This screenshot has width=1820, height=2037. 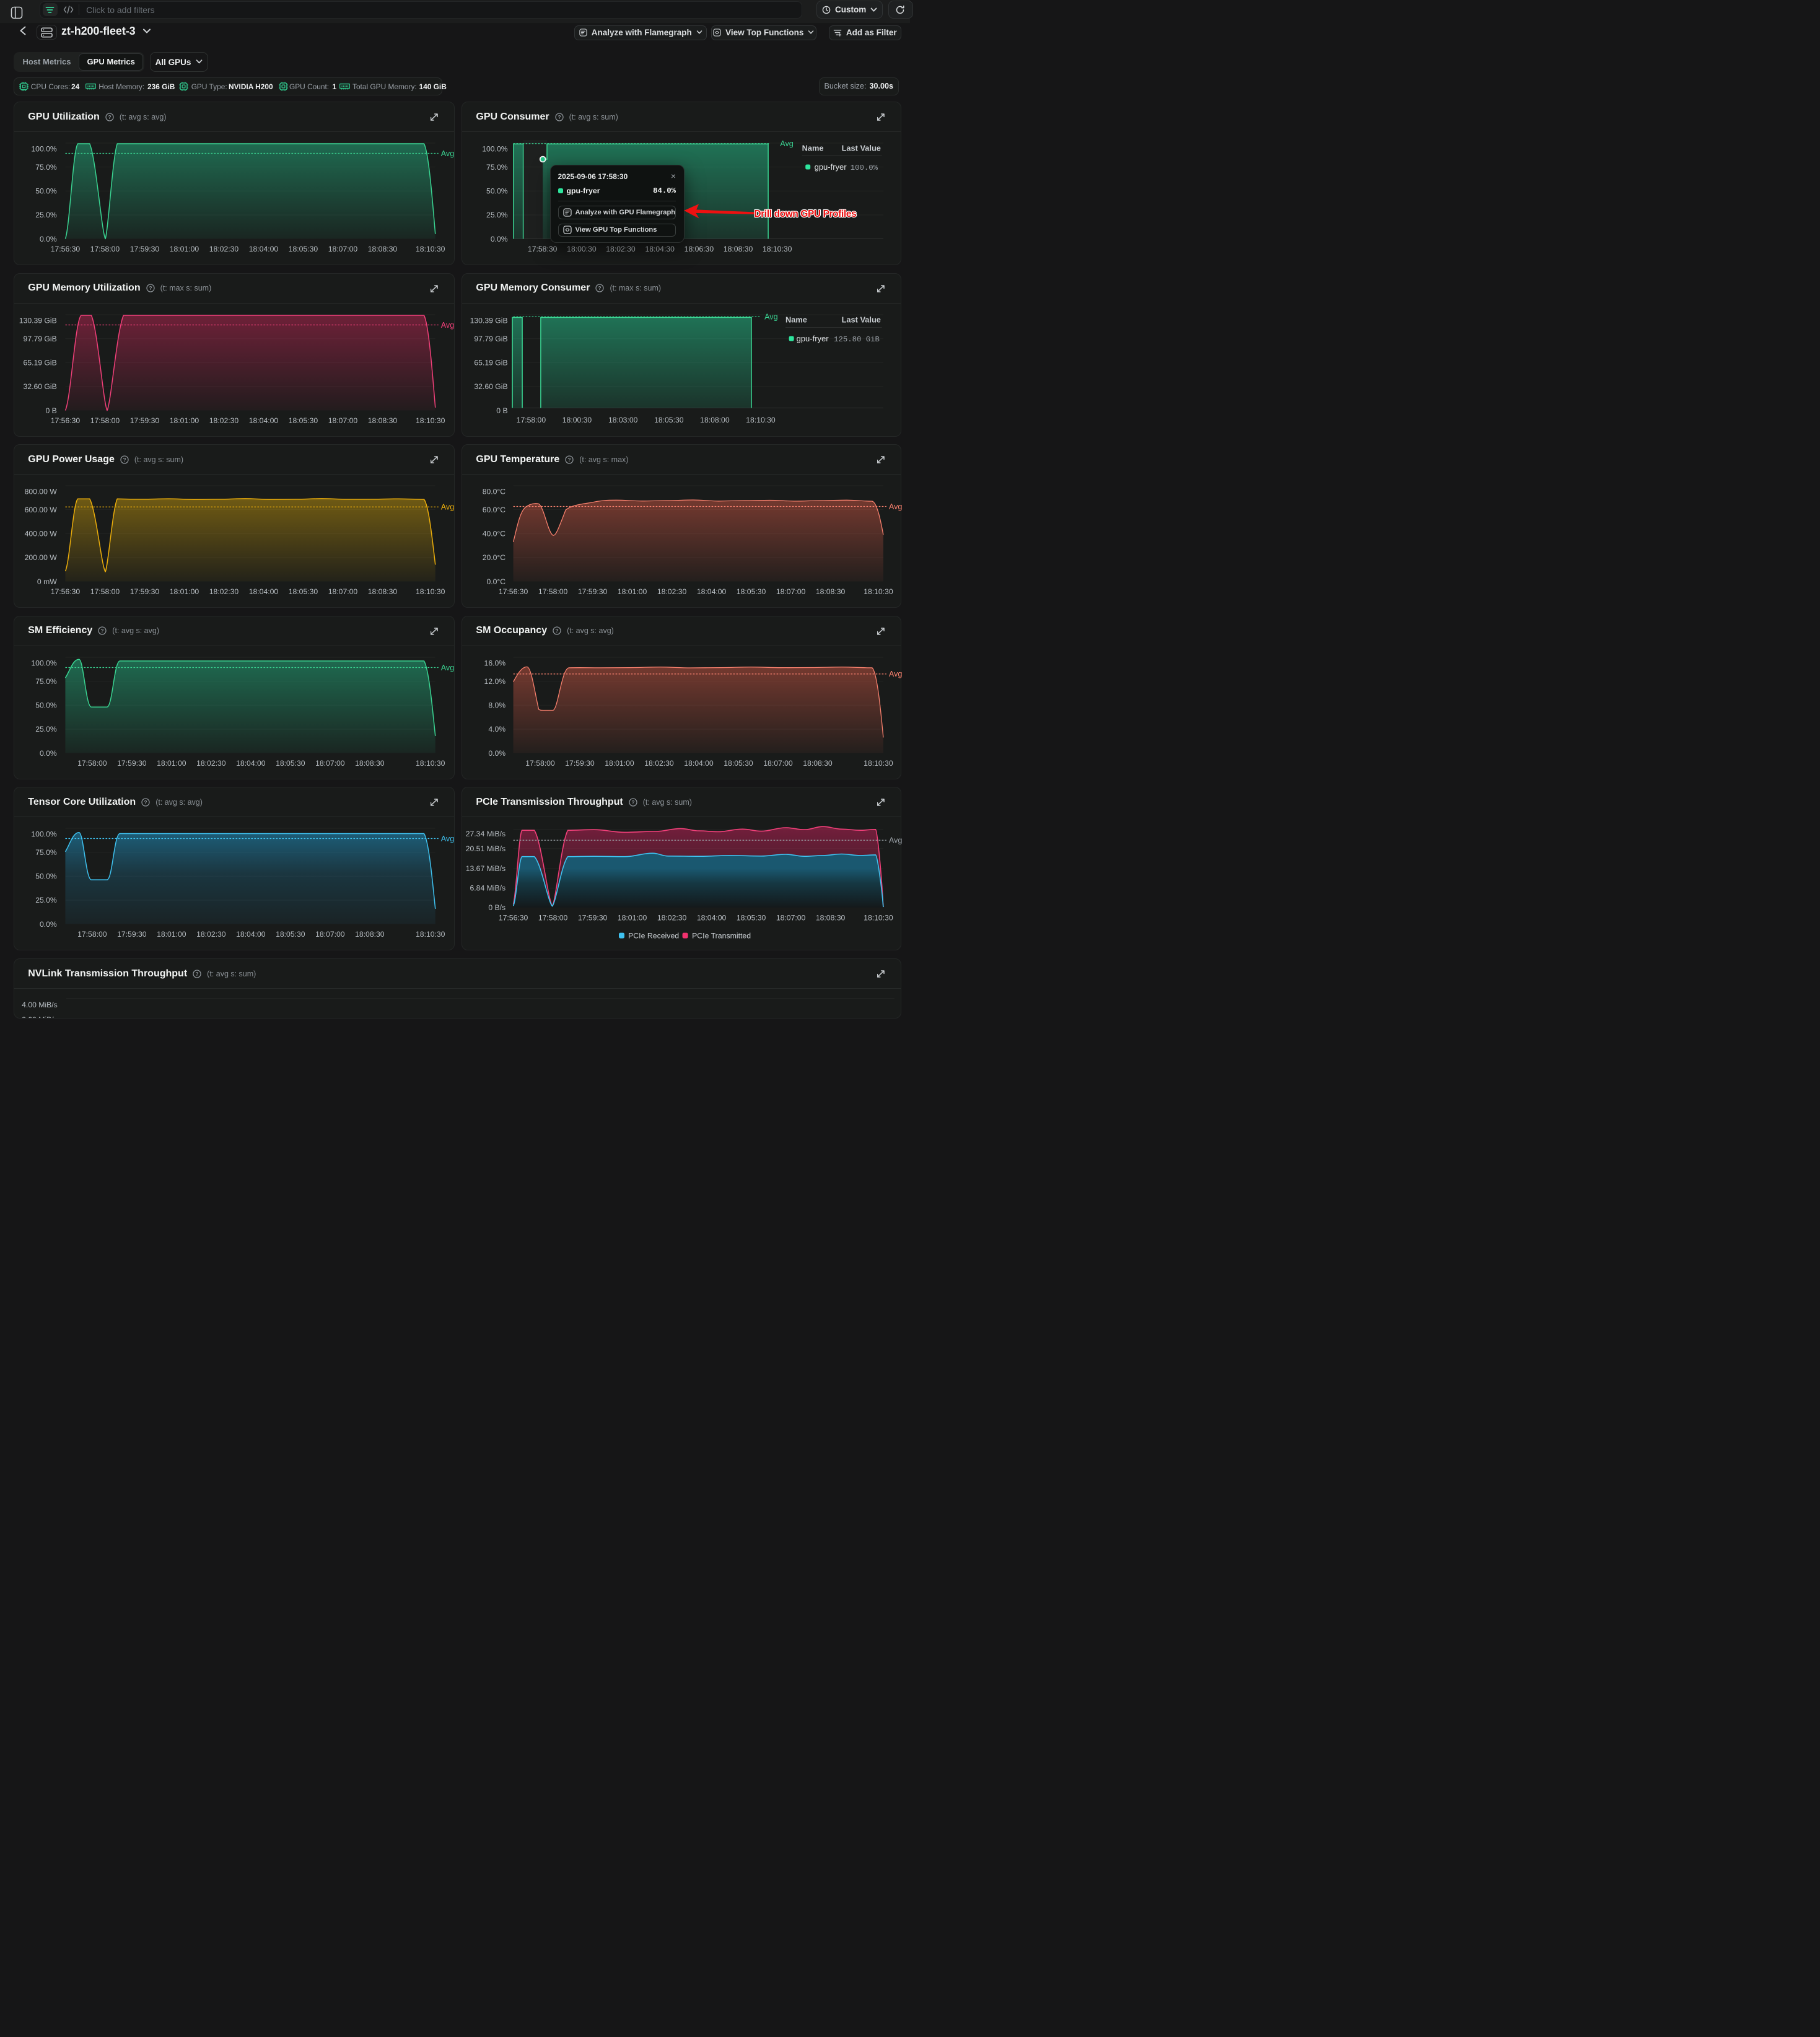 What do you see at coordinates (502, 410) in the screenshot?
I see `svg-text: 0 B` at bounding box center [502, 410].